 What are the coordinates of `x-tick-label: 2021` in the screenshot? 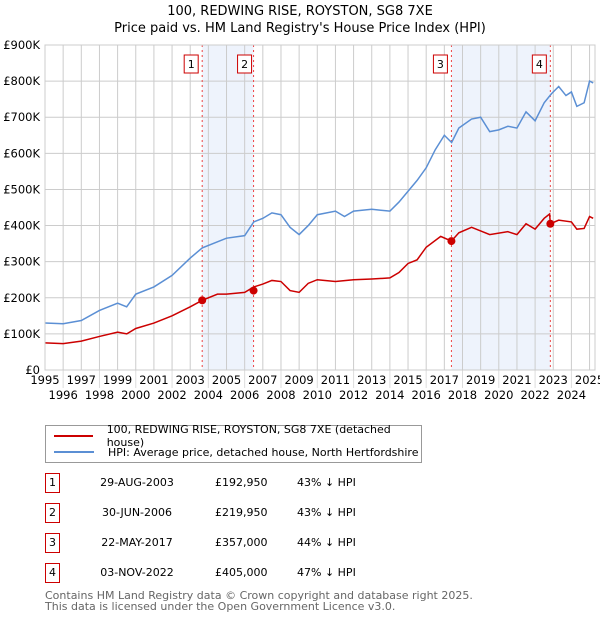 It's located at (516, 380).